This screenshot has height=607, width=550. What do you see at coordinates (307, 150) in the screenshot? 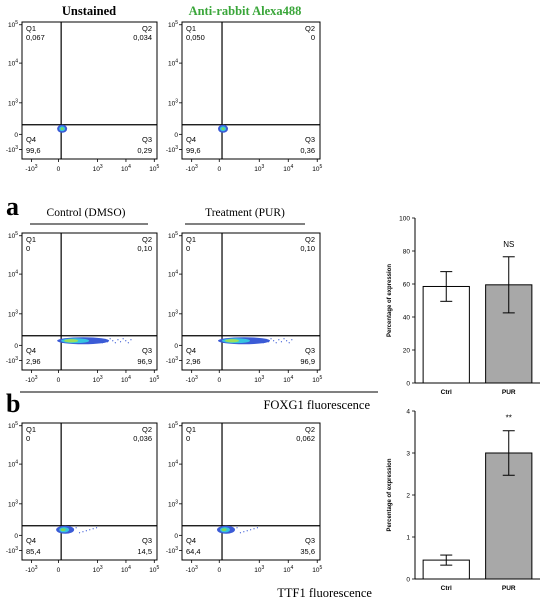
I see `q3-value: 0,36` at bounding box center [307, 150].